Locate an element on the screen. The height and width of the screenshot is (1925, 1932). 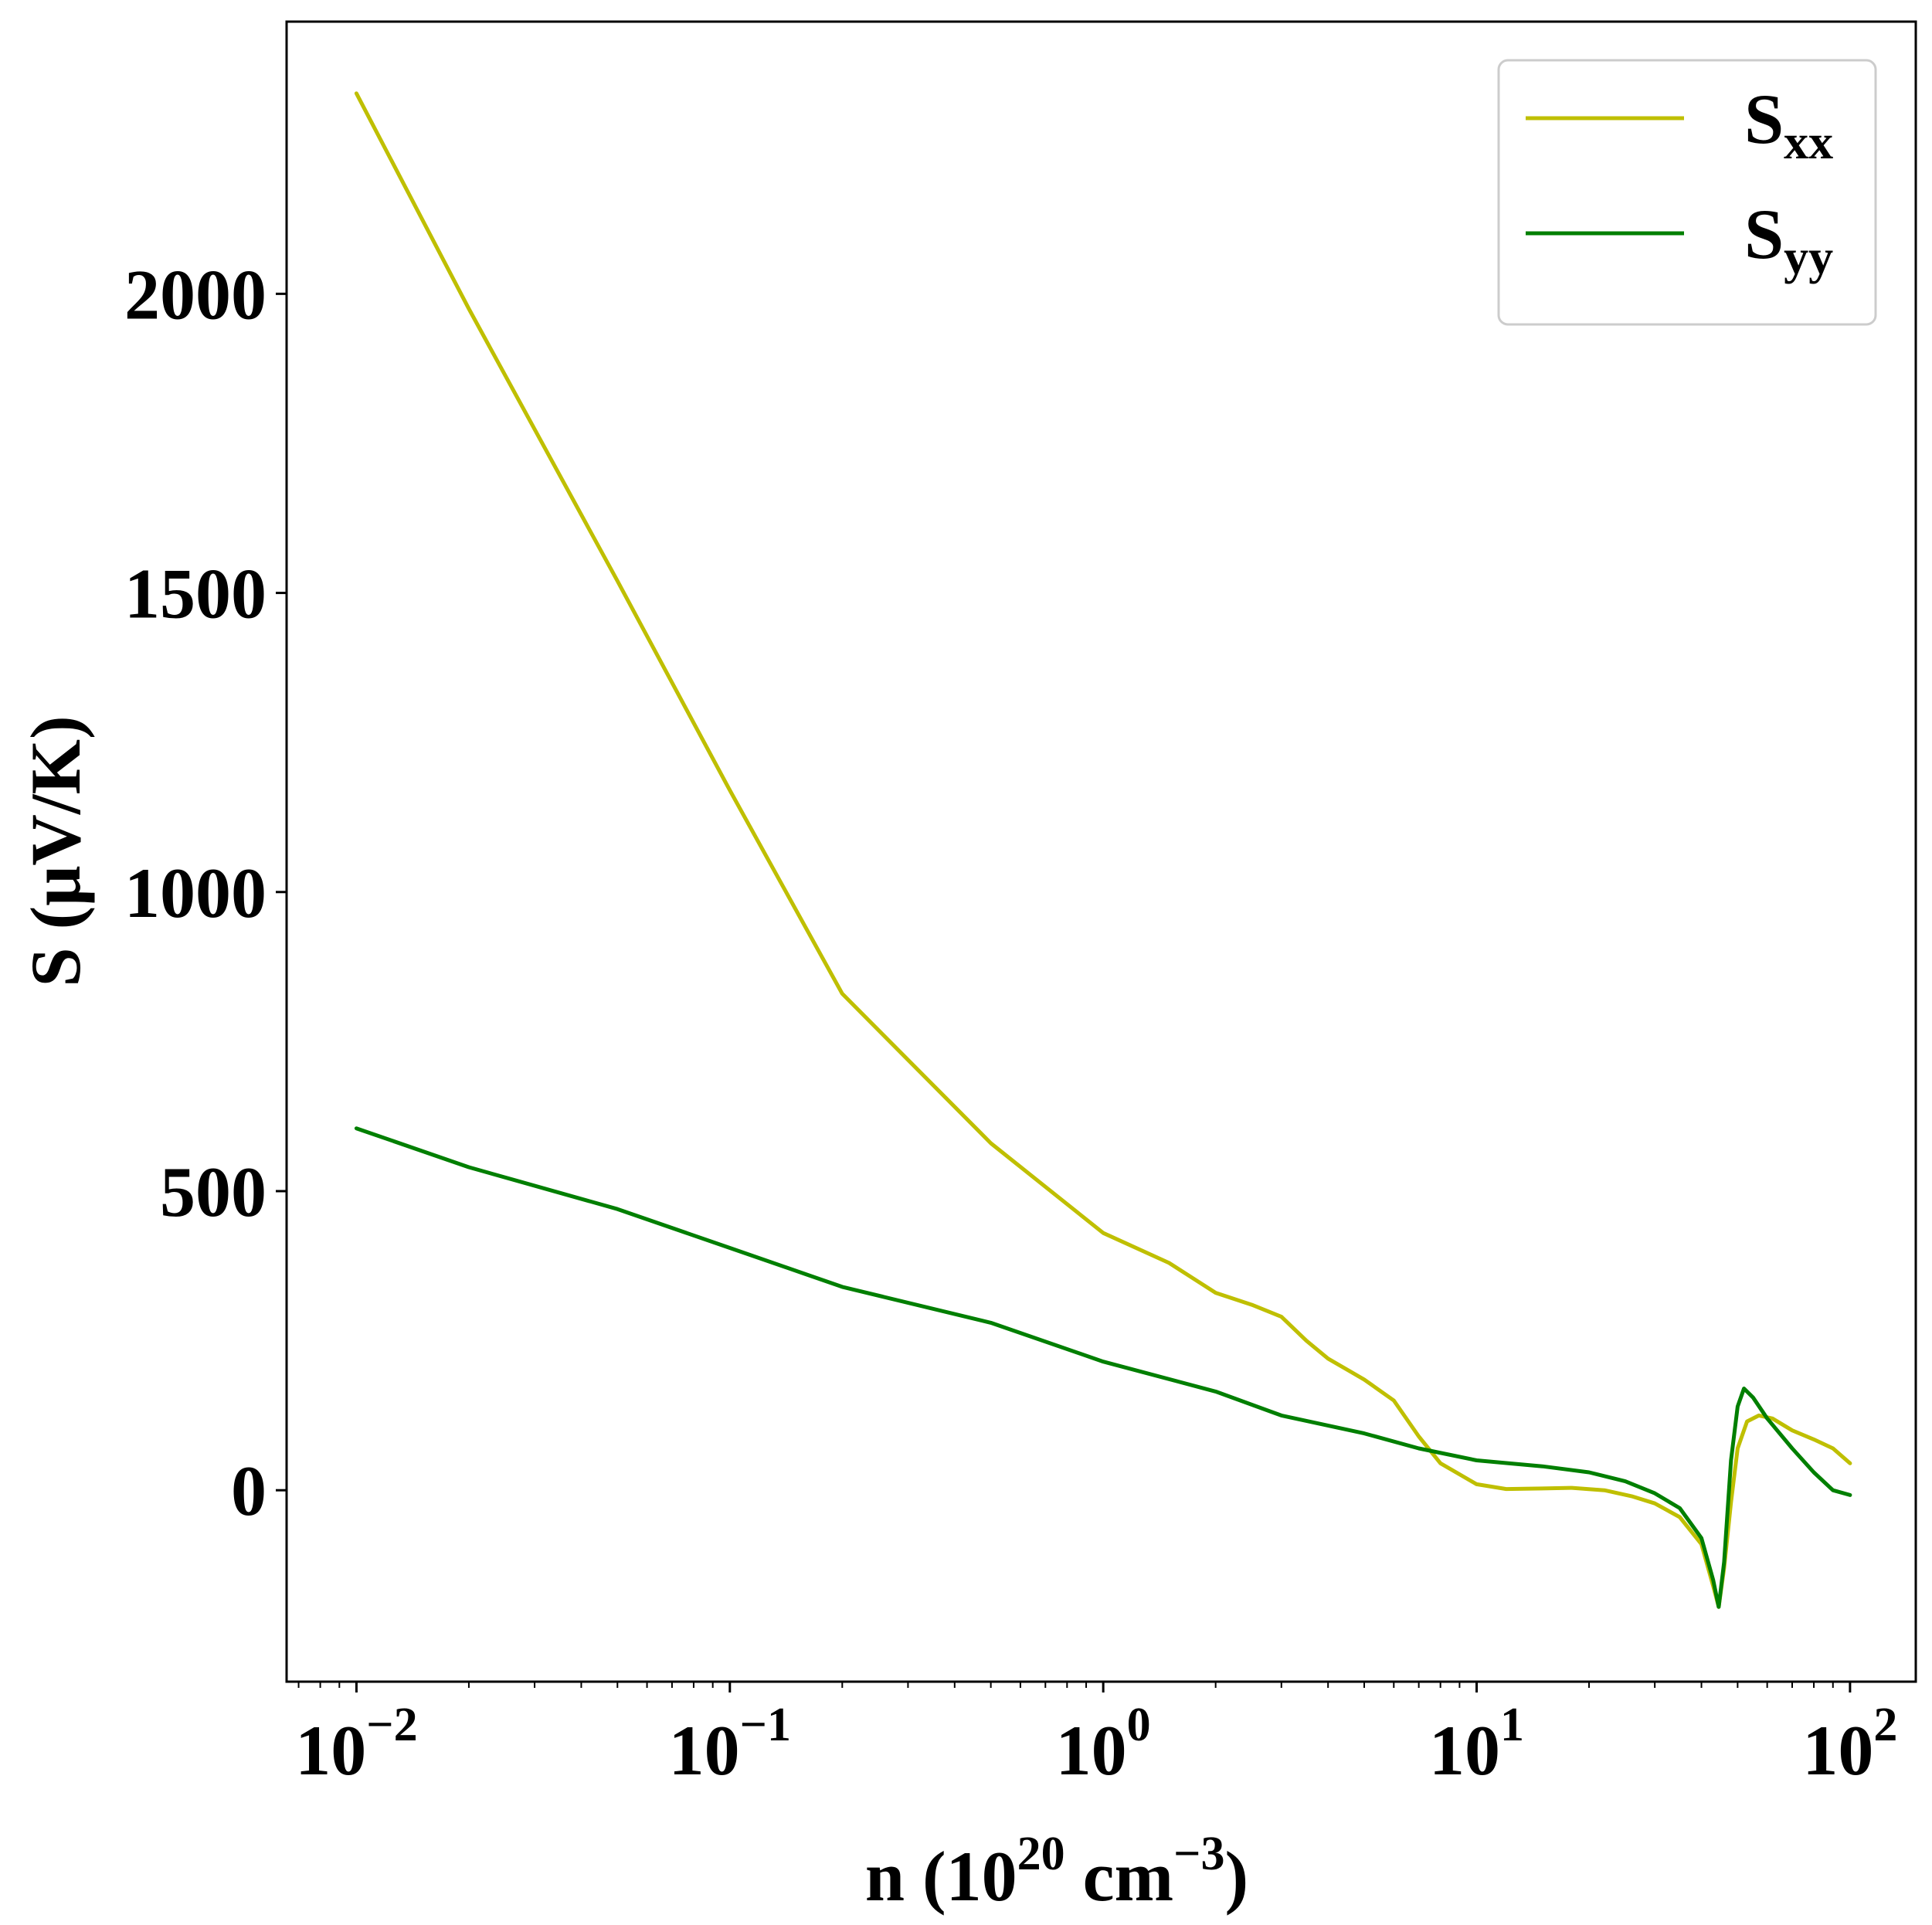
legend-label-syy: Syy is located at coordinates (1789, 239).